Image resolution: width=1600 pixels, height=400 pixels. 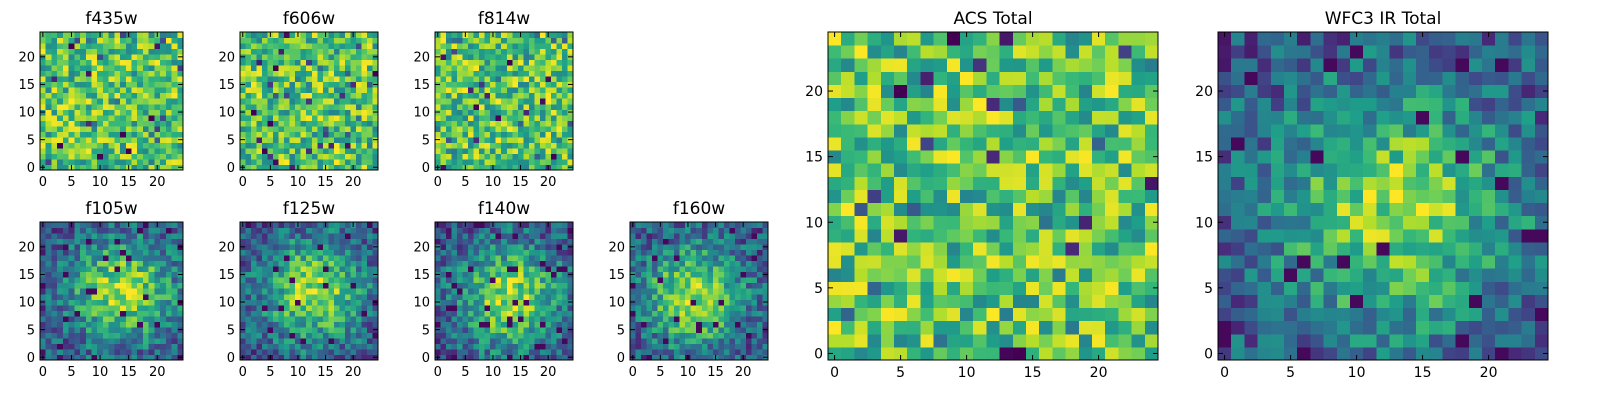 I want to click on y-tick-label: 20, so click(x=26, y=248).